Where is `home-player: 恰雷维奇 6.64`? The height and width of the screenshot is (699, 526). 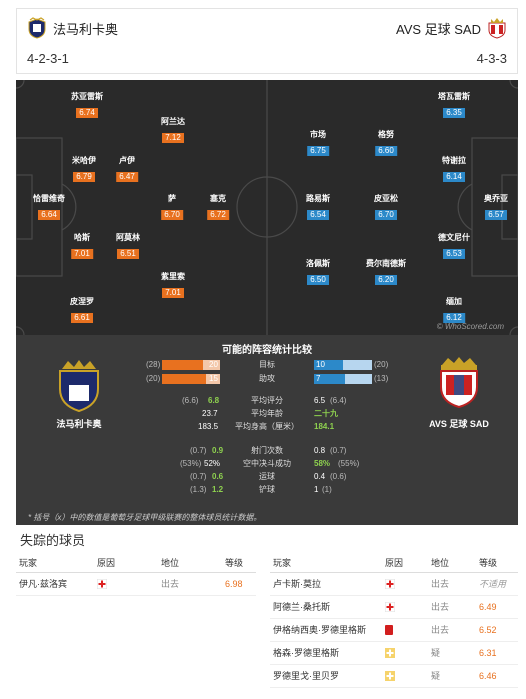
home-player: 恰雷维奇 6.64 is located at coordinates (49, 207).